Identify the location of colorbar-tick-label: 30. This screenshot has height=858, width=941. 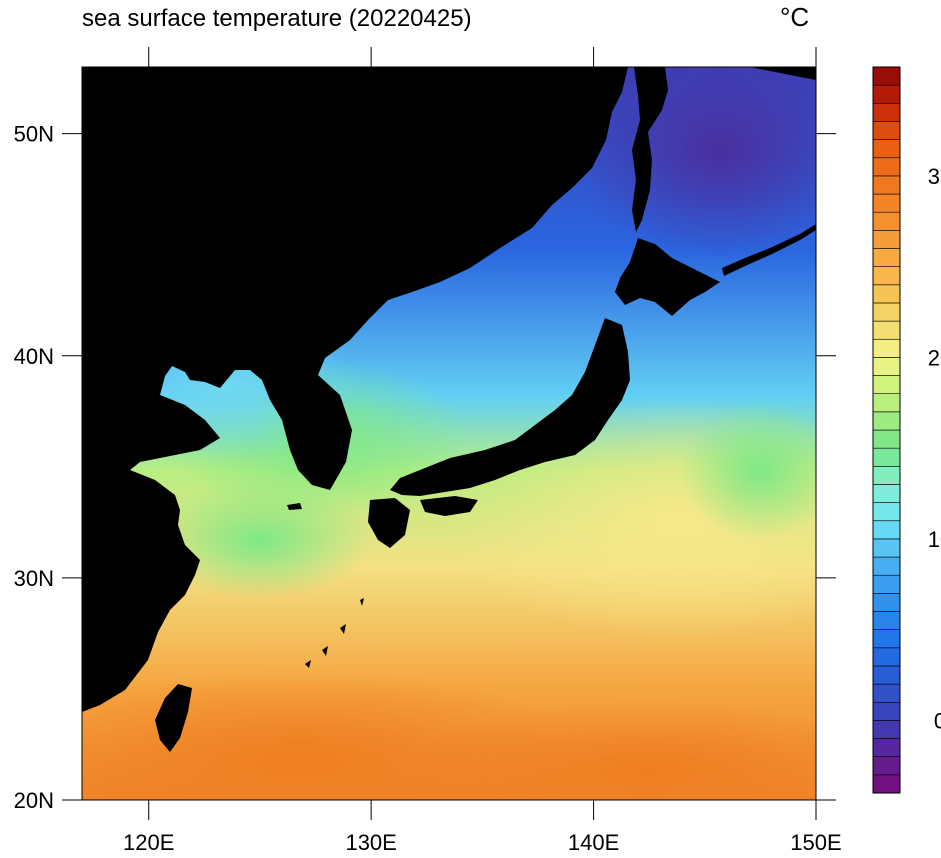
(934, 176).